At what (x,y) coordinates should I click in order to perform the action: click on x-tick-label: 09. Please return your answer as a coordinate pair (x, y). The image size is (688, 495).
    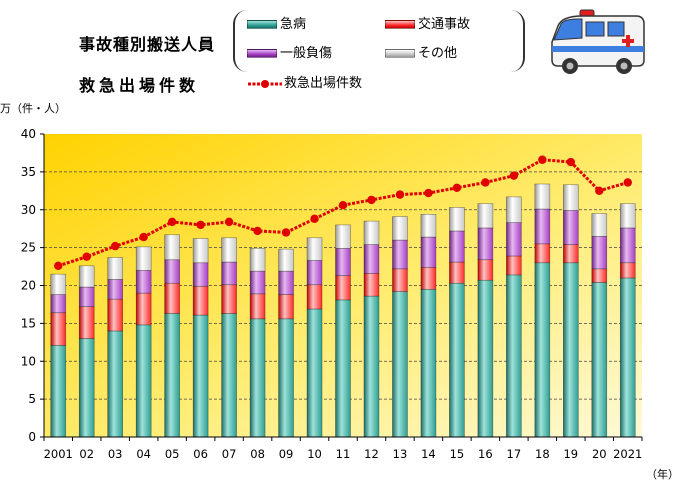
    Looking at the image, I should click on (286, 454).